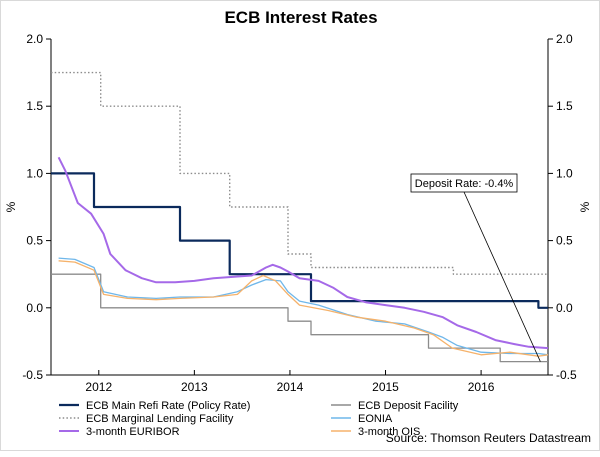  What do you see at coordinates (375, 419) in the screenshot?
I see `legend-label-eonia: EONIA` at bounding box center [375, 419].